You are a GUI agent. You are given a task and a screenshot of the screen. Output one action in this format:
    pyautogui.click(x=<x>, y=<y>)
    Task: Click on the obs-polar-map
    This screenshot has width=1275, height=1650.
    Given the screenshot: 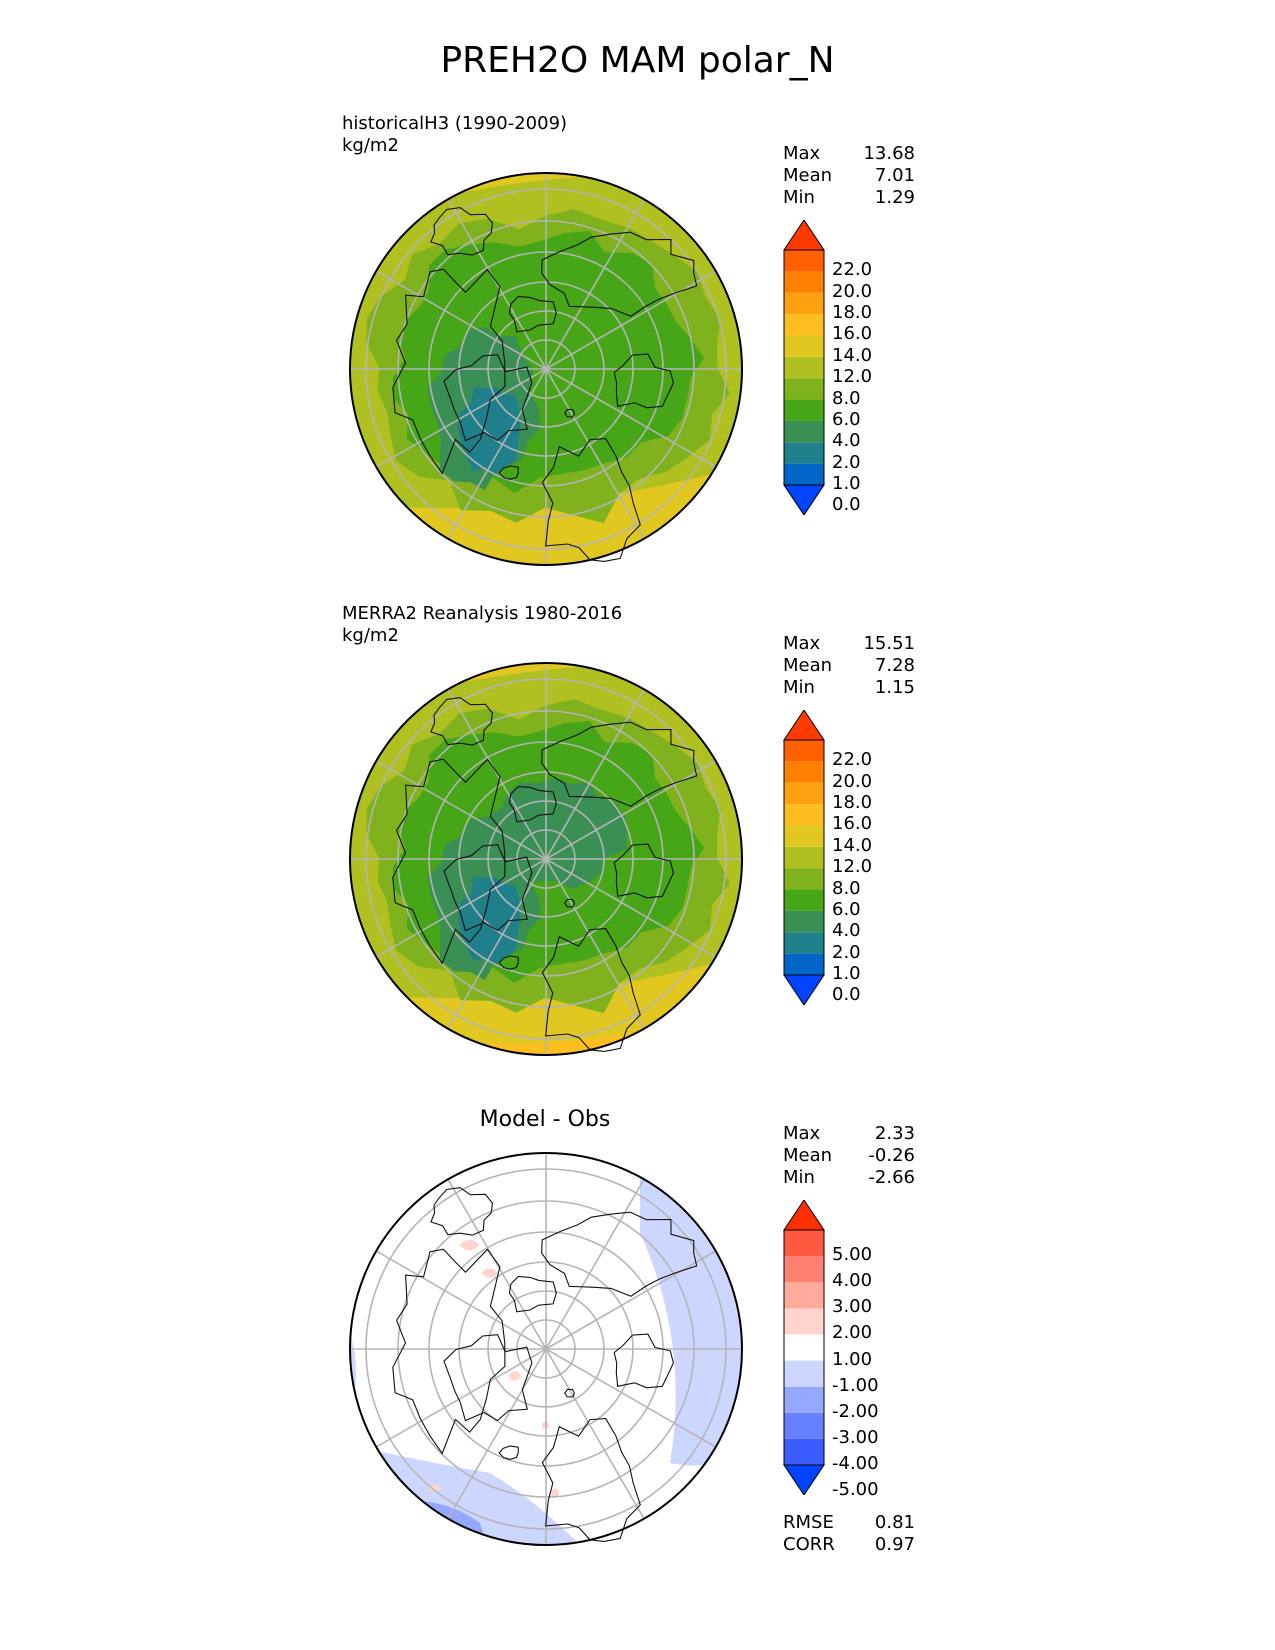 What is the action you would take?
    pyautogui.click(x=546, y=859)
    